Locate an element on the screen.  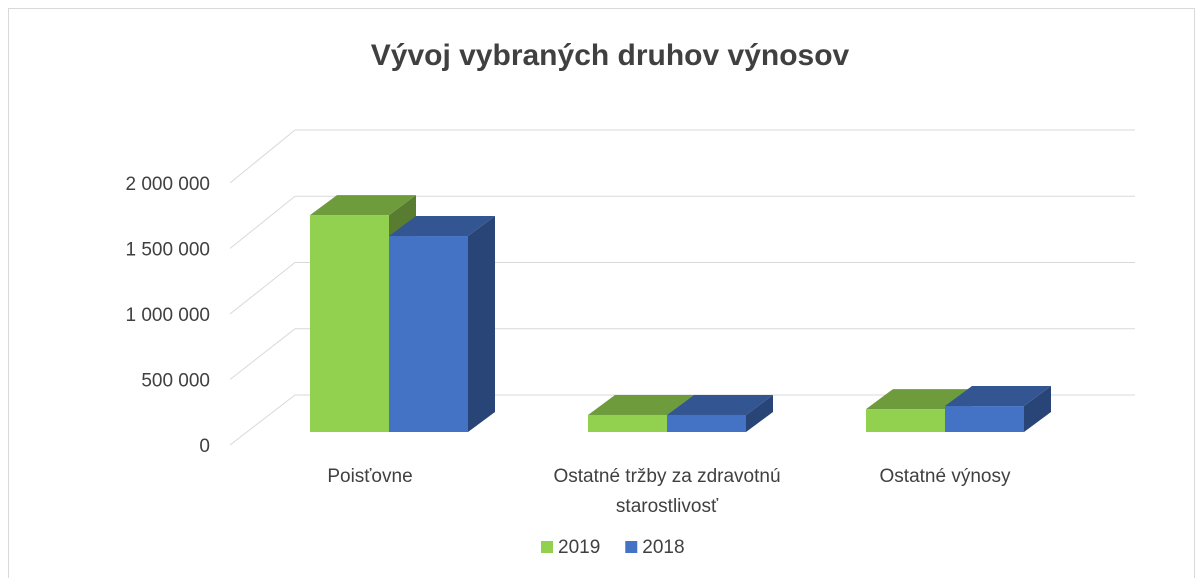
y-tick-label: 1 500 000 is located at coordinates (167, 250).